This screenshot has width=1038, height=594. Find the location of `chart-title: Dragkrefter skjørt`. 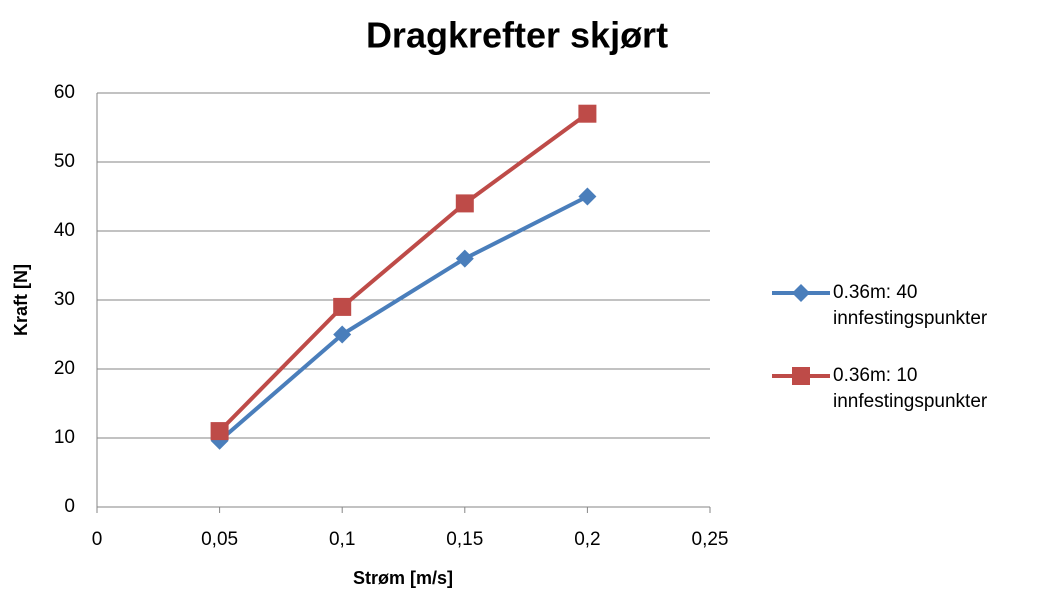

chart-title: Dragkrefter skjørt is located at coordinates (517, 35).